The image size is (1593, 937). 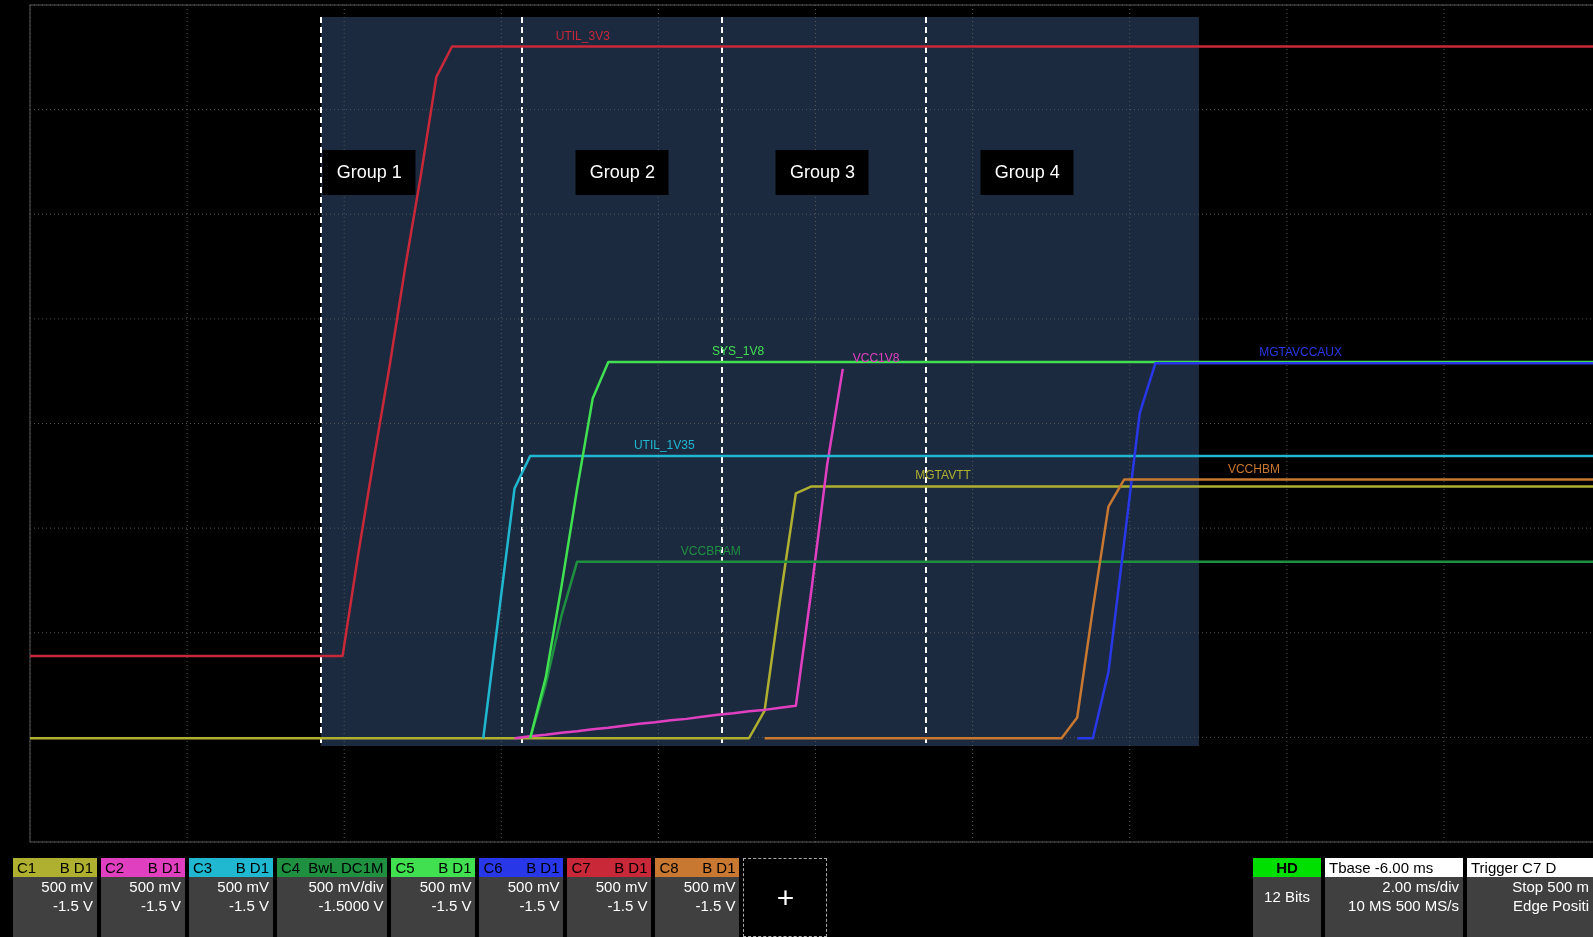 I want to click on text: C8 B D1 500 mV -1.5 V, so click(x=697, y=886).